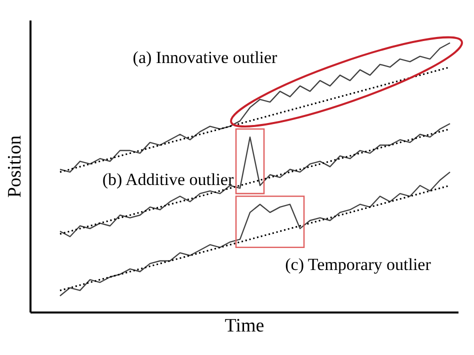 The width and height of the screenshot is (474, 355). I want to click on y-axis-title: Position, so click(15, 166).